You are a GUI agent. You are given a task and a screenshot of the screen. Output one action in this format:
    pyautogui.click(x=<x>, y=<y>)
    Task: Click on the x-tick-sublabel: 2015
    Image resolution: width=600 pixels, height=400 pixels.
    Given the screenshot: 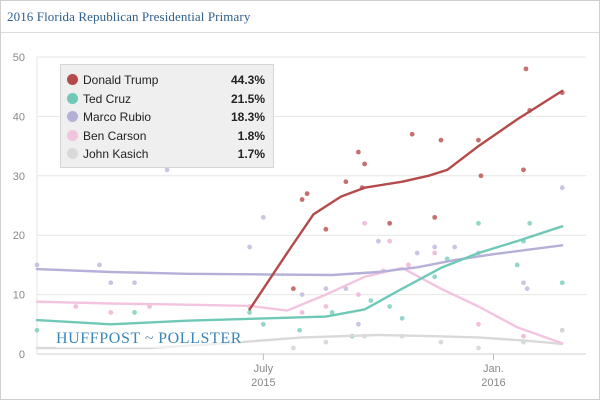 What is the action you would take?
    pyautogui.click(x=263, y=383)
    